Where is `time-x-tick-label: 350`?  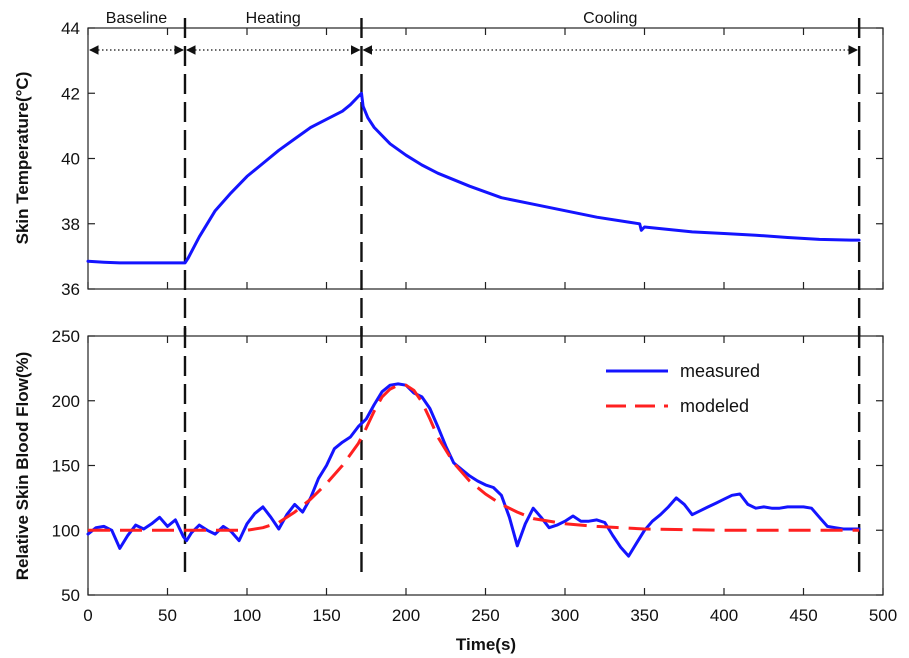 time-x-tick-label: 350 is located at coordinates (644, 615).